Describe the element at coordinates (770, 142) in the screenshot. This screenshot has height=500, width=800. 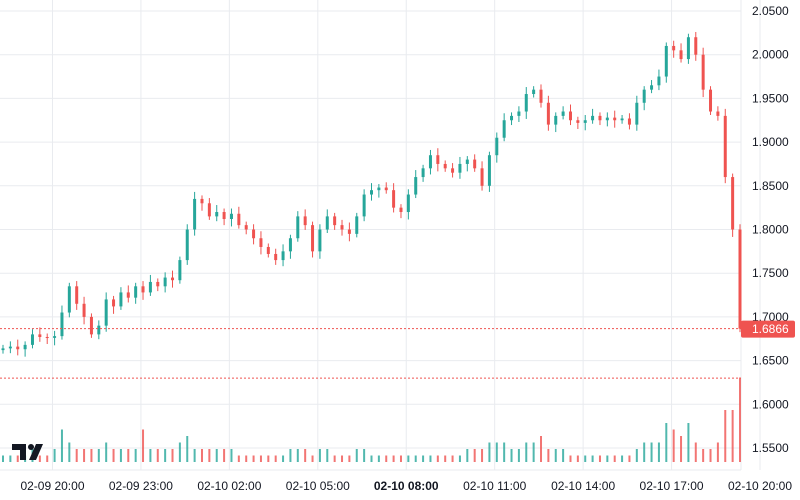
I see `price-tick-label: 1.9000` at that location.